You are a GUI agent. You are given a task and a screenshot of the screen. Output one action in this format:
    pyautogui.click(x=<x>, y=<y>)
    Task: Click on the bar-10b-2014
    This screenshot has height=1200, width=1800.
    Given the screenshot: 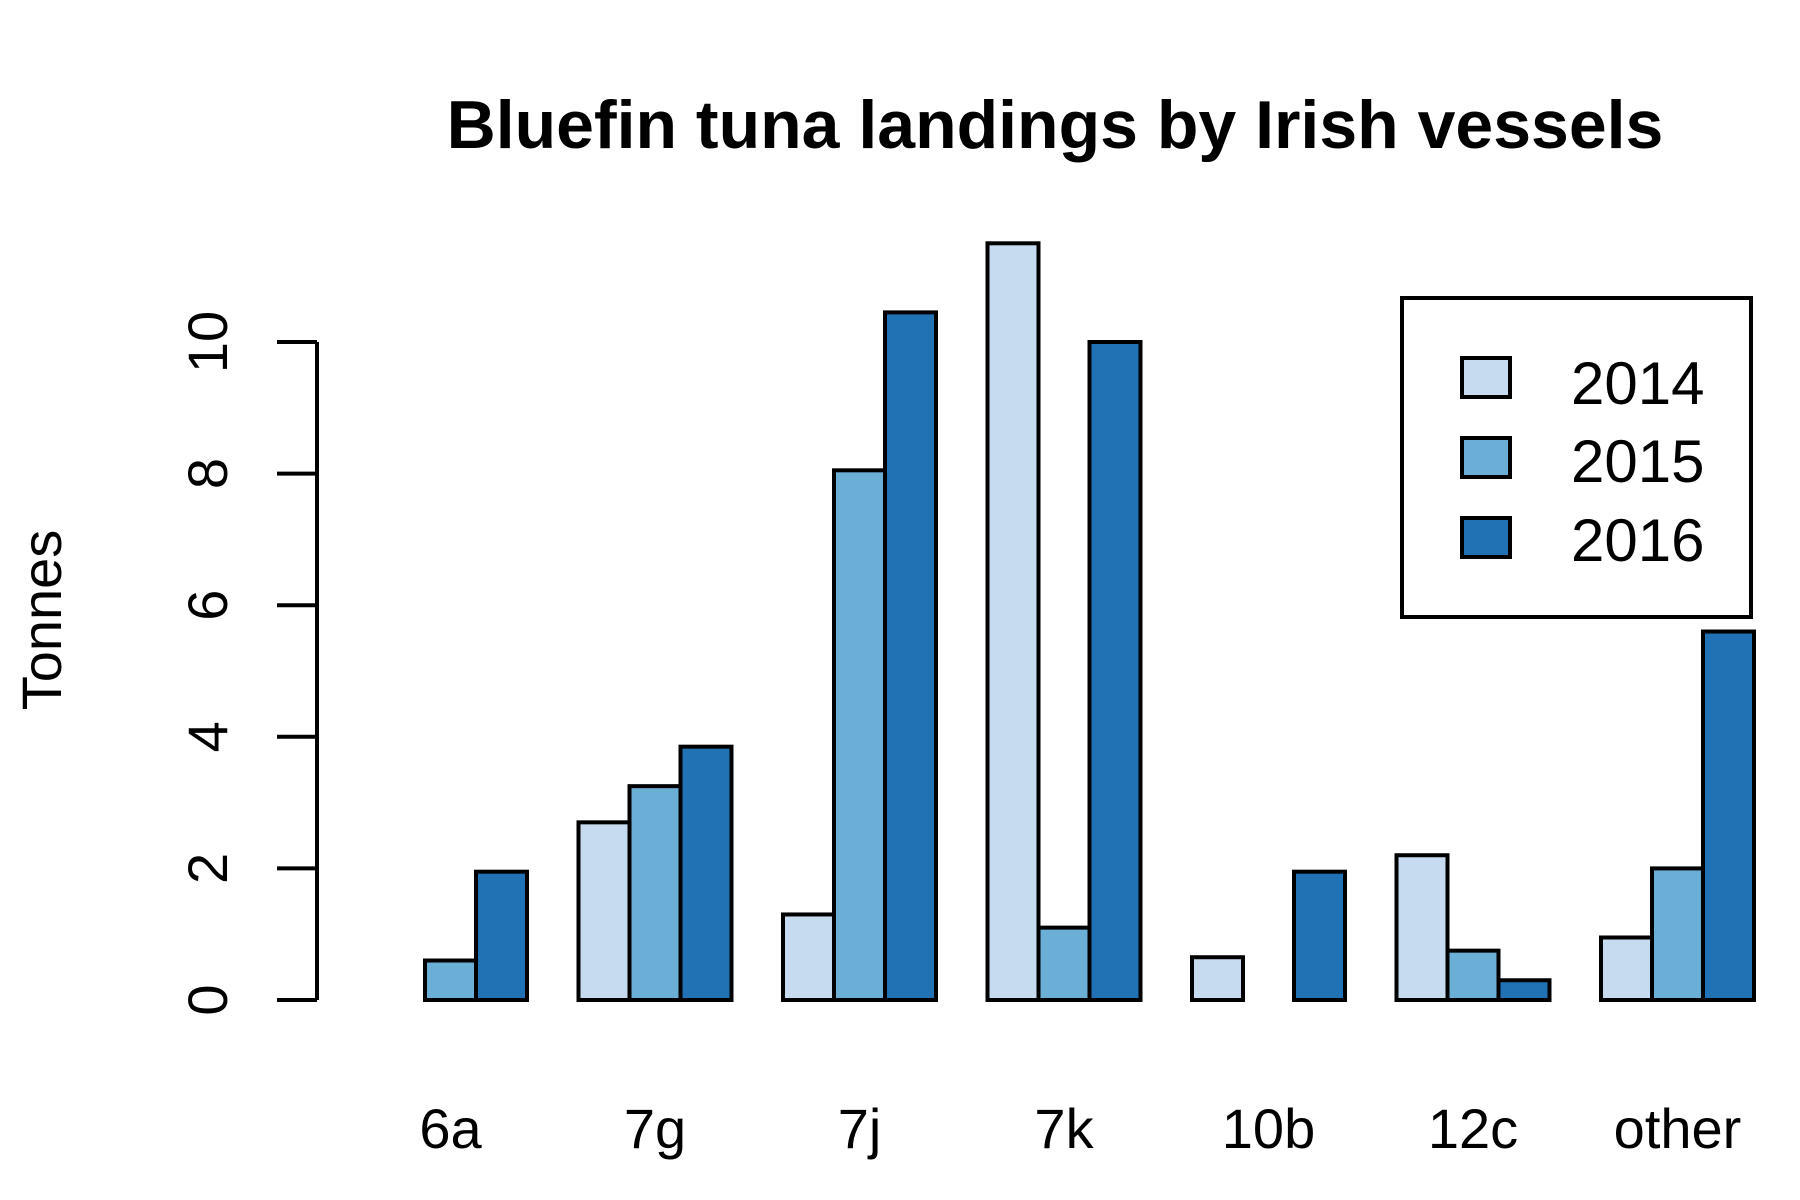 What is the action you would take?
    pyautogui.click(x=1217, y=978)
    